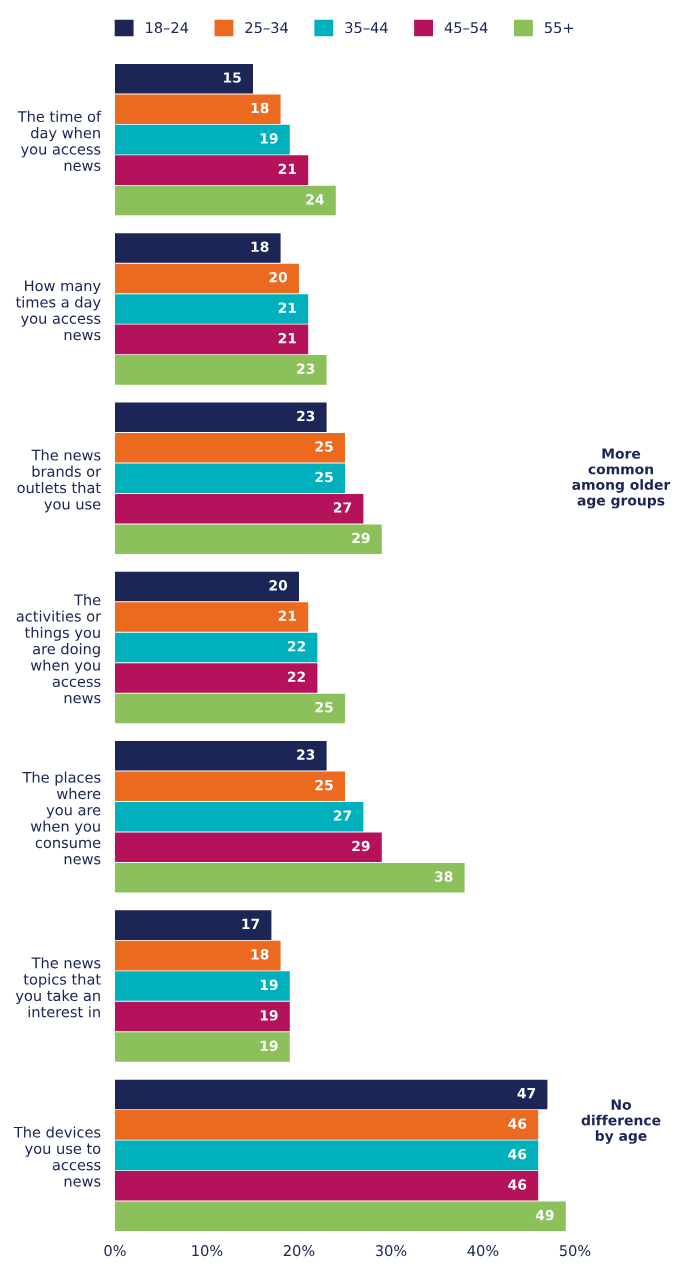  What do you see at coordinates (58, 987) in the screenshot?
I see `y-tick-label: The news topics that you take an interest in` at bounding box center [58, 987].